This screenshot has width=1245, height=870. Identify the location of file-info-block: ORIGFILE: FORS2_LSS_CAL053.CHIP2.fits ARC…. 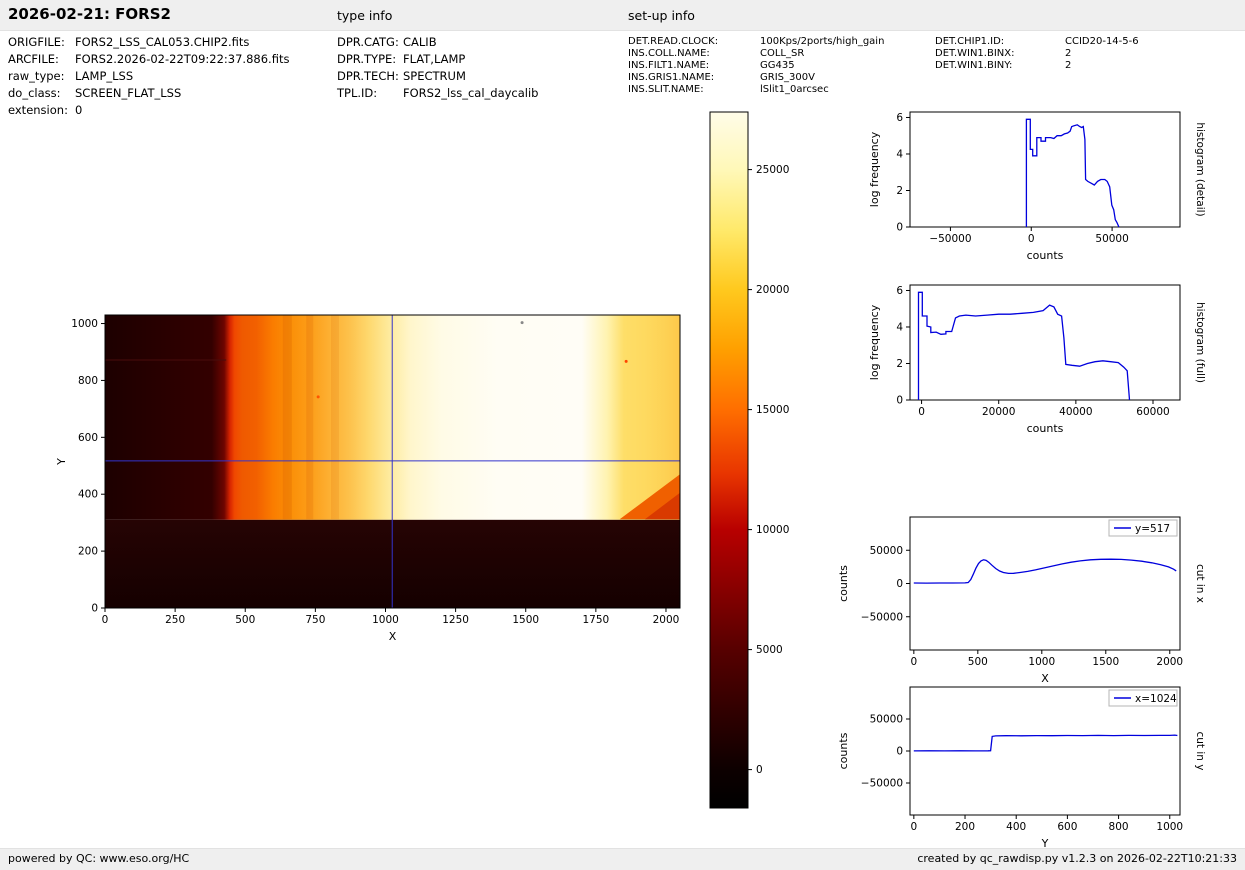
(148, 76).